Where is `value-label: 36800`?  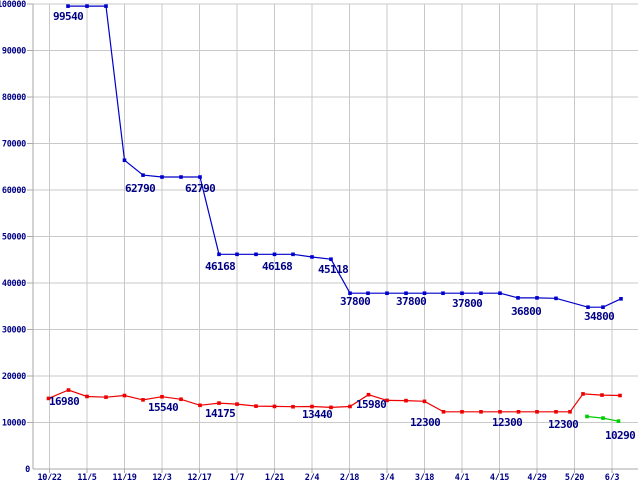
value-label: 36800 is located at coordinates (526, 311).